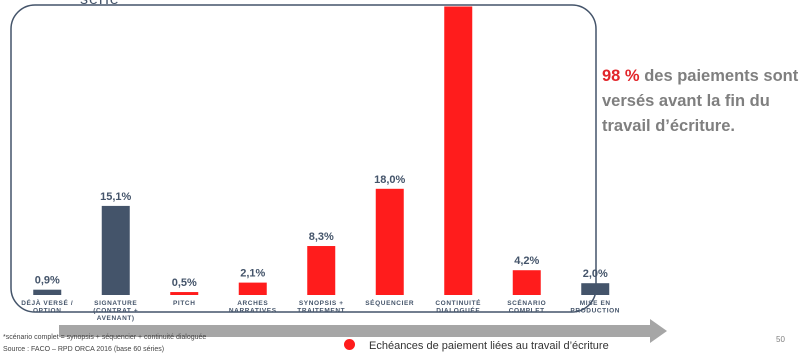 The width and height of the screenshot is (801, 358). What do you see at coordinates (595, 303) in the screenshot?
I see `category-label-8-0: MISE EN` at bounding box center [595, 303].